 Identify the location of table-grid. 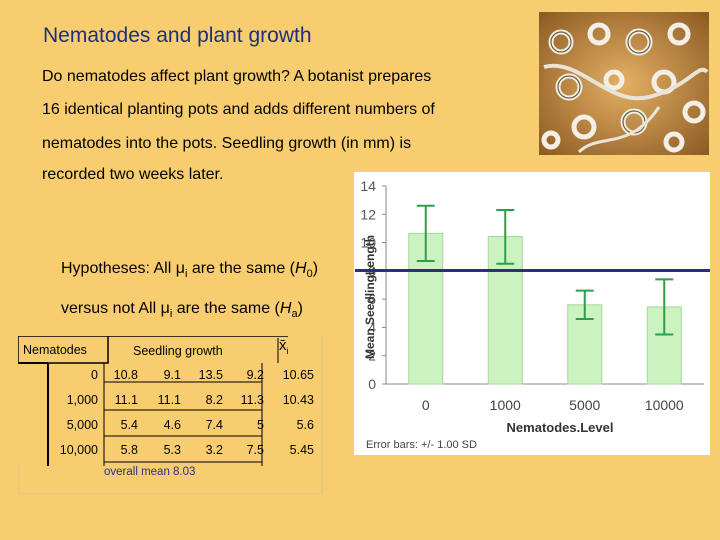
(170, 415).